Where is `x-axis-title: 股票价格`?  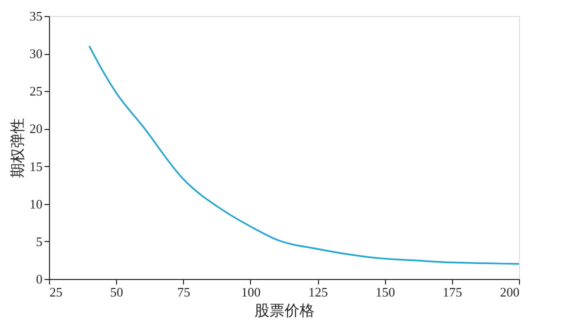 x-axis-title: 股票价格 is located at coordinates (284, 311).